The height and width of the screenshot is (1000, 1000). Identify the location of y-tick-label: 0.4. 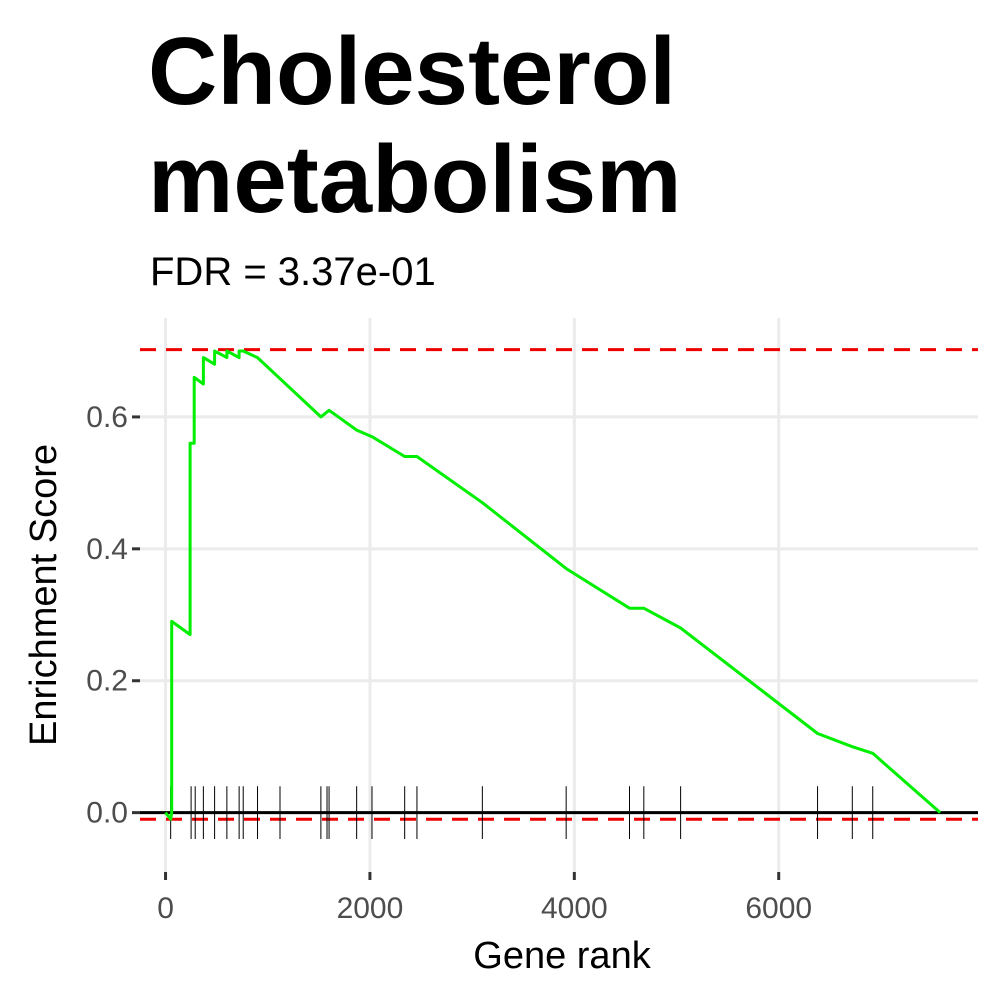
(107, 549).